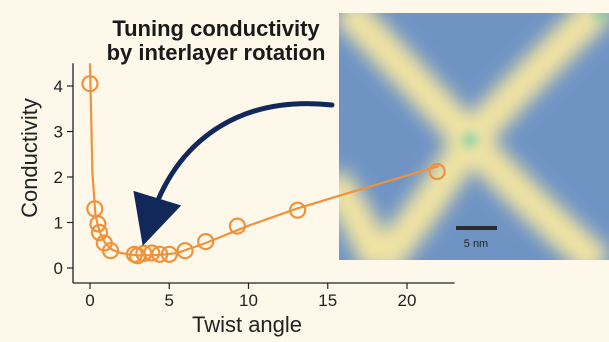  I want to click on y-axis-title: Conductivity, so click(29, 158).